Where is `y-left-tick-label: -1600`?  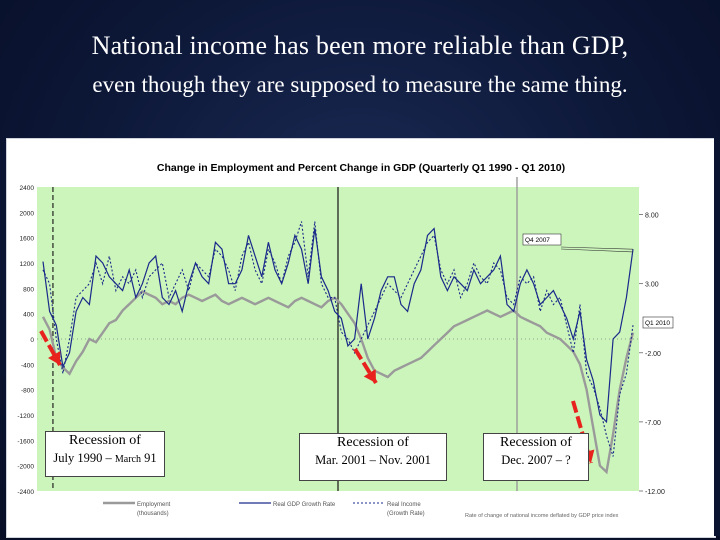 y-left-tick-label: -1600 is located at coordinates (25, 441).